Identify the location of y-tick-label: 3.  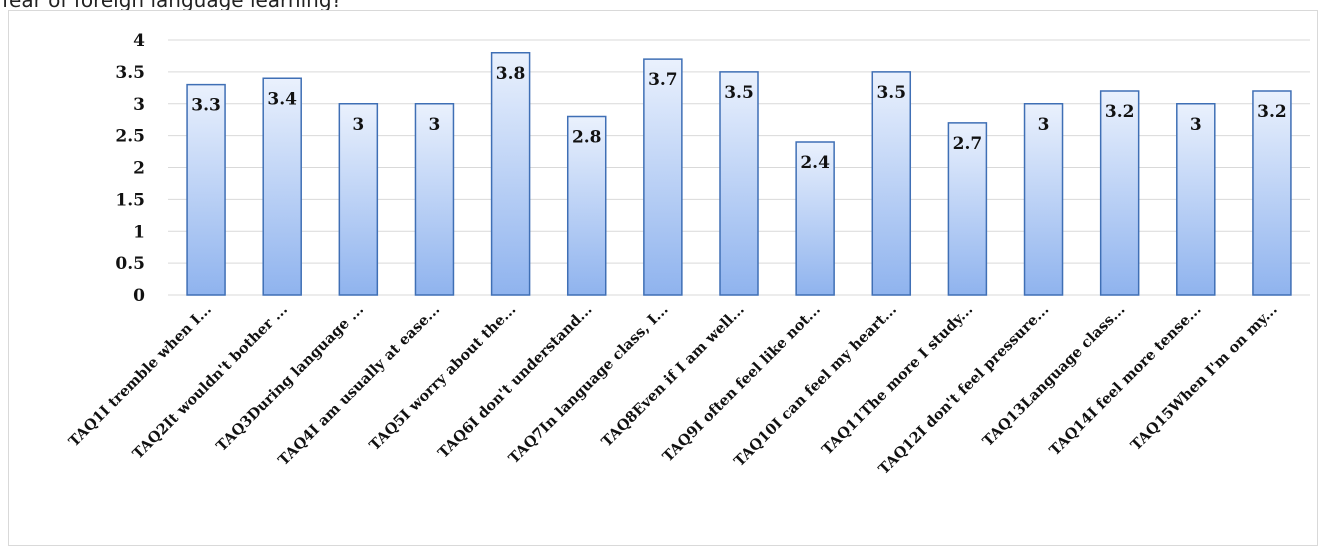
(139, 105).